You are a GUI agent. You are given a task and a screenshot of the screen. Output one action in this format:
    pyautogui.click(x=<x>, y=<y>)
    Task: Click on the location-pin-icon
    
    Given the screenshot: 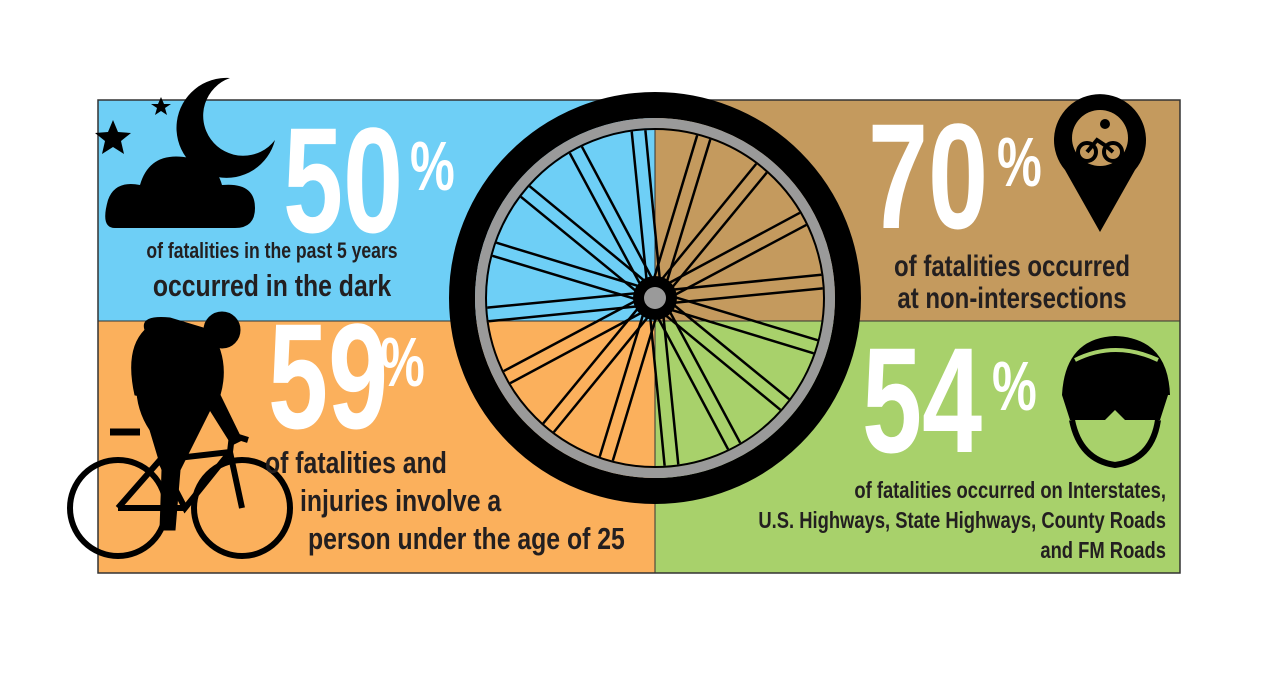 What is the action you would take?
    pyautogui.click(x=1100, y=163)
    